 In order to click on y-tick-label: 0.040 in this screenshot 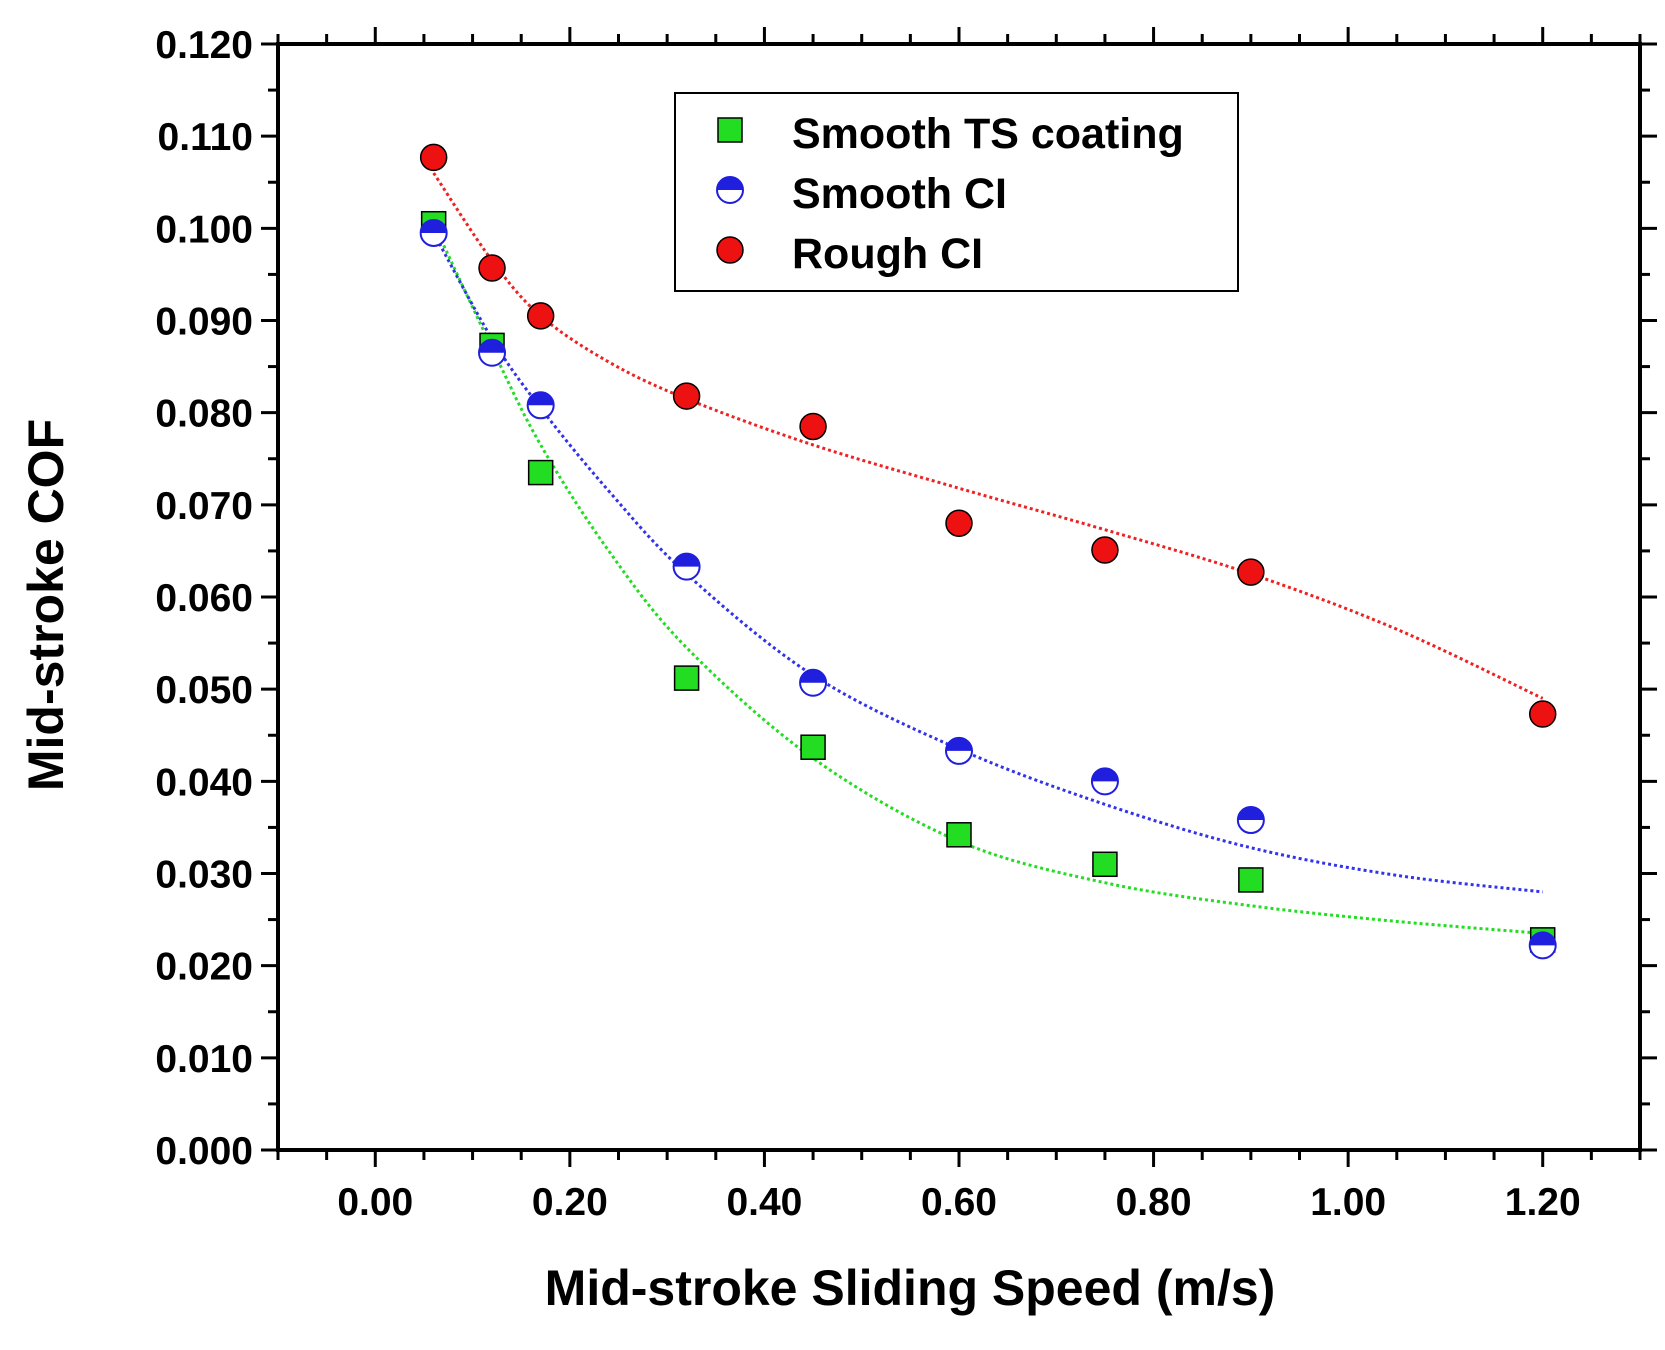, I will do `click(204, 782)`.